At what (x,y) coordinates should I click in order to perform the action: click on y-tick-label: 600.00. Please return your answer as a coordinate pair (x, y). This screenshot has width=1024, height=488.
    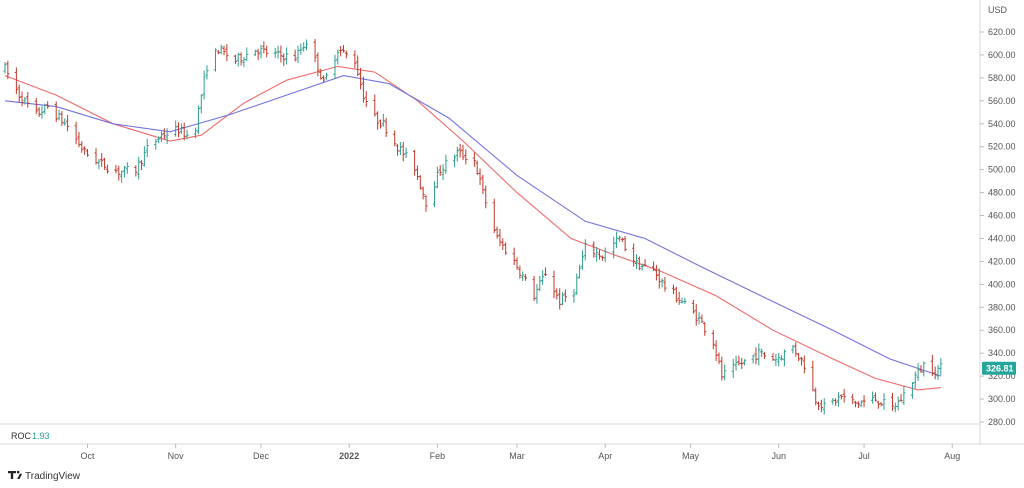
    Looking at the image, I should click on (1002, 55).